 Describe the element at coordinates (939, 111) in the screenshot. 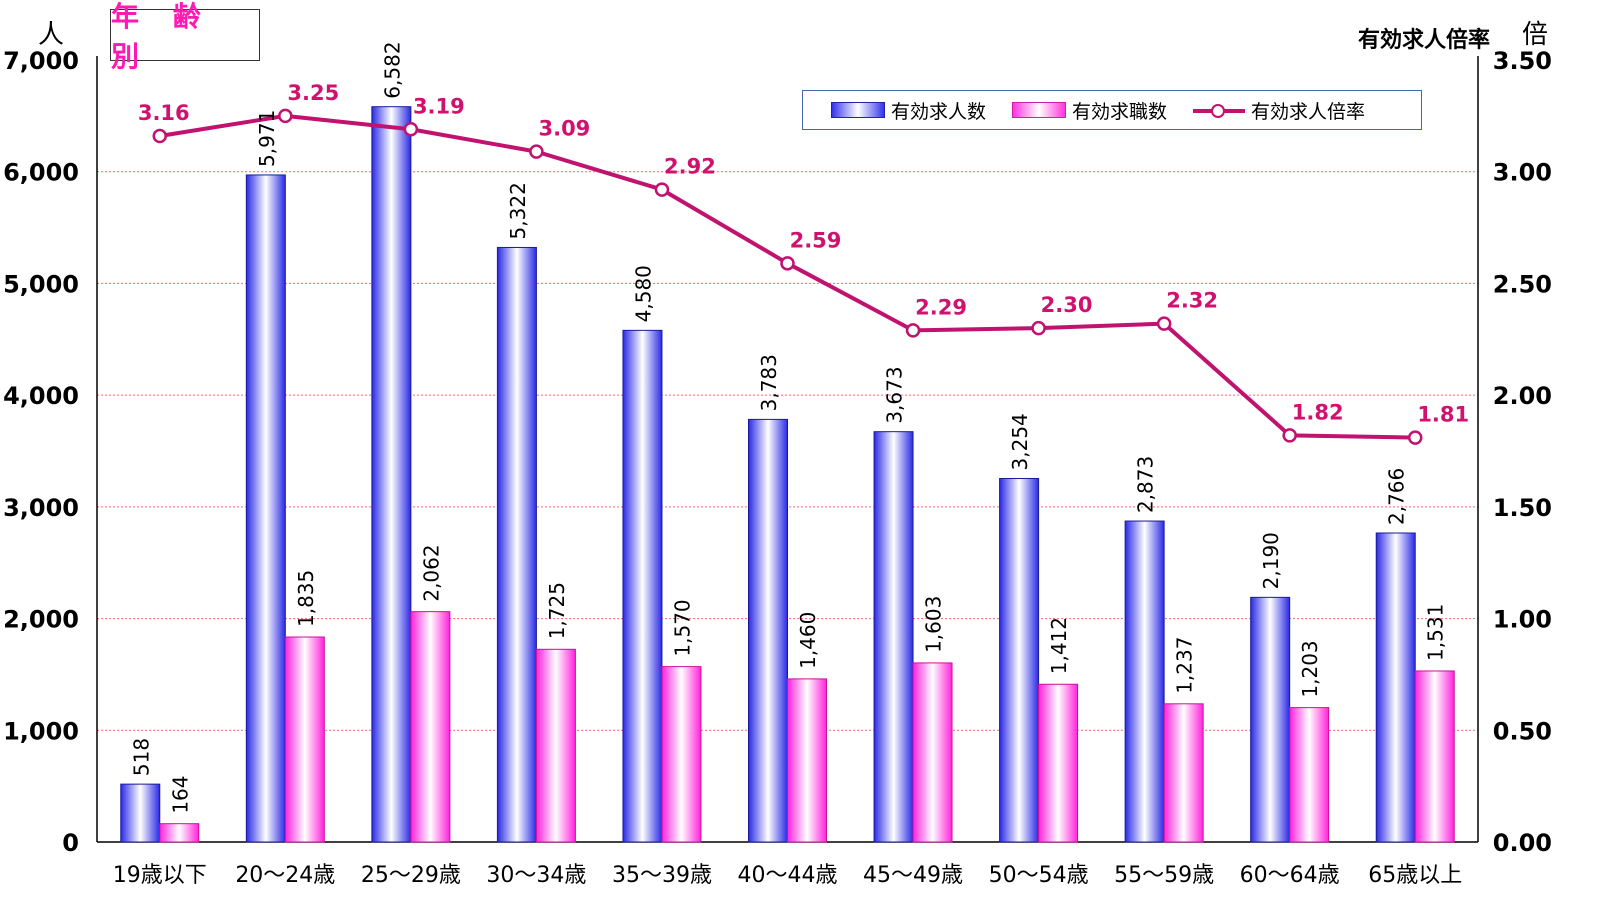

I see `legend-label-jobs: 有効求人数` at that location.